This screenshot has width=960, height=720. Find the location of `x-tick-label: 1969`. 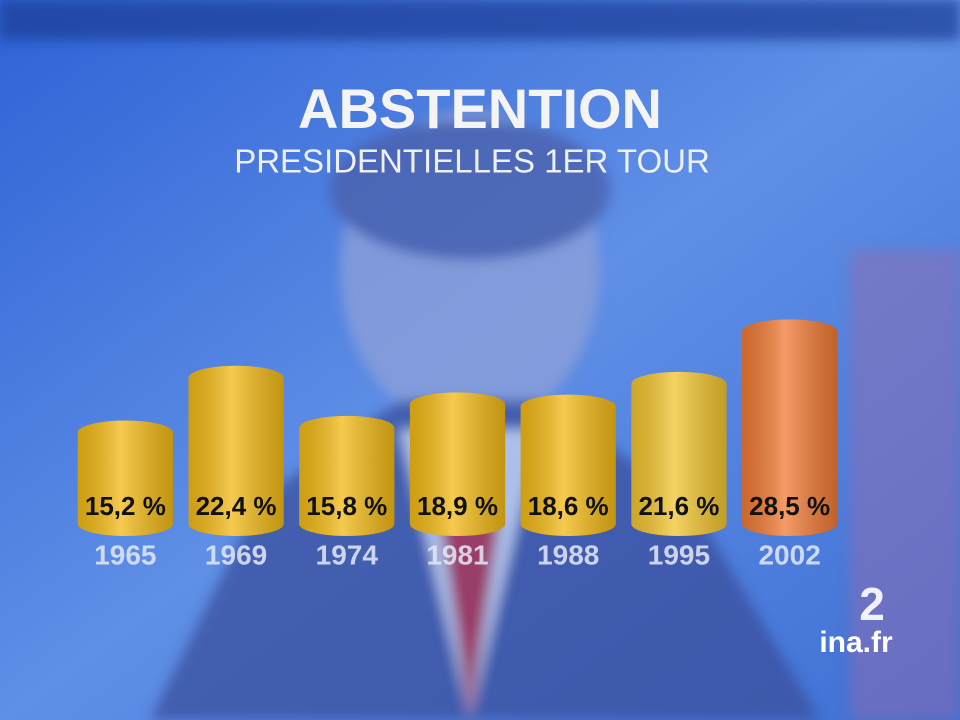

x-tick-label: 1969 is located at coordinates (236, 554).